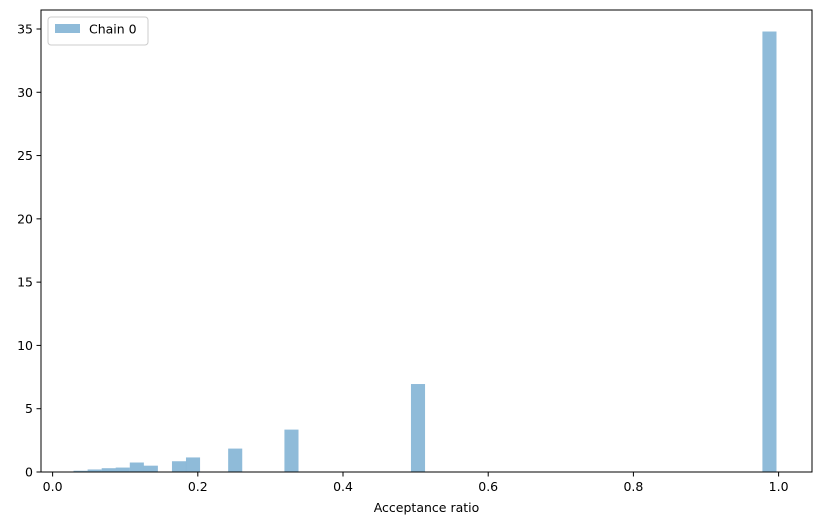  Describe the element at coordinates (198, 486) in the screenshot. I see `x-tick-label: 0.2` at that location.